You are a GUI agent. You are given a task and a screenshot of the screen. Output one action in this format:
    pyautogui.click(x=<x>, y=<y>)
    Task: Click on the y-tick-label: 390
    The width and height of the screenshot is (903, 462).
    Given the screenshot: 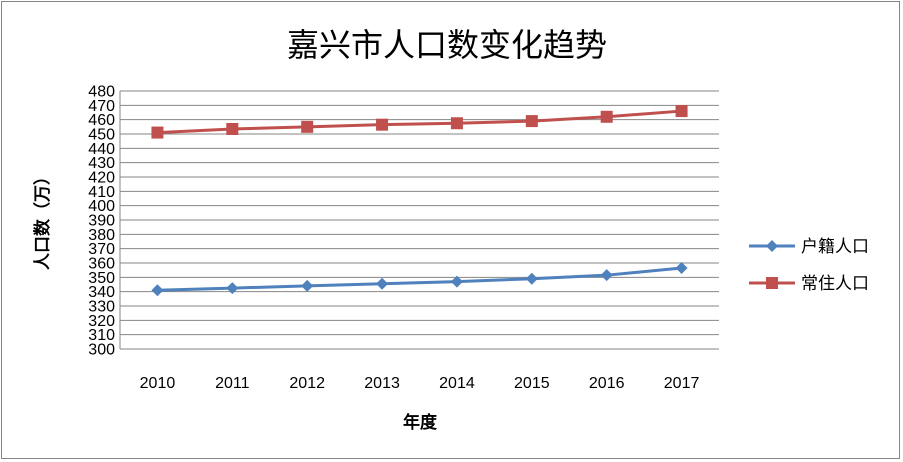 What is the action you would take?
    pyautogui.click(x=101, y=221)
    